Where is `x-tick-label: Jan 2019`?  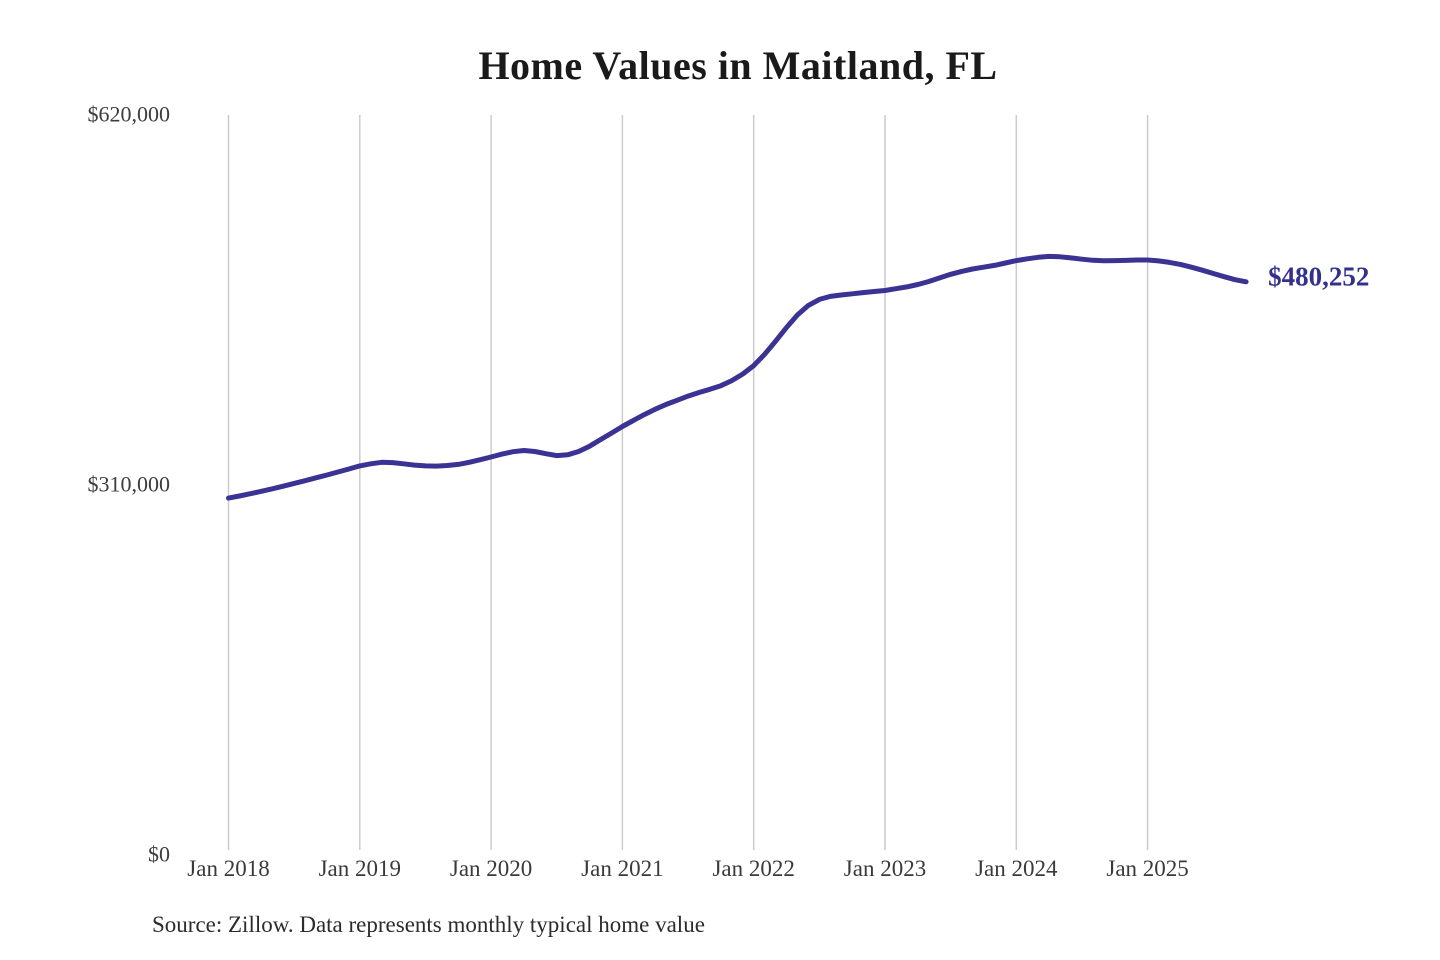 x-tick-label: Jan 2019 is located at coordinates (359, 868).